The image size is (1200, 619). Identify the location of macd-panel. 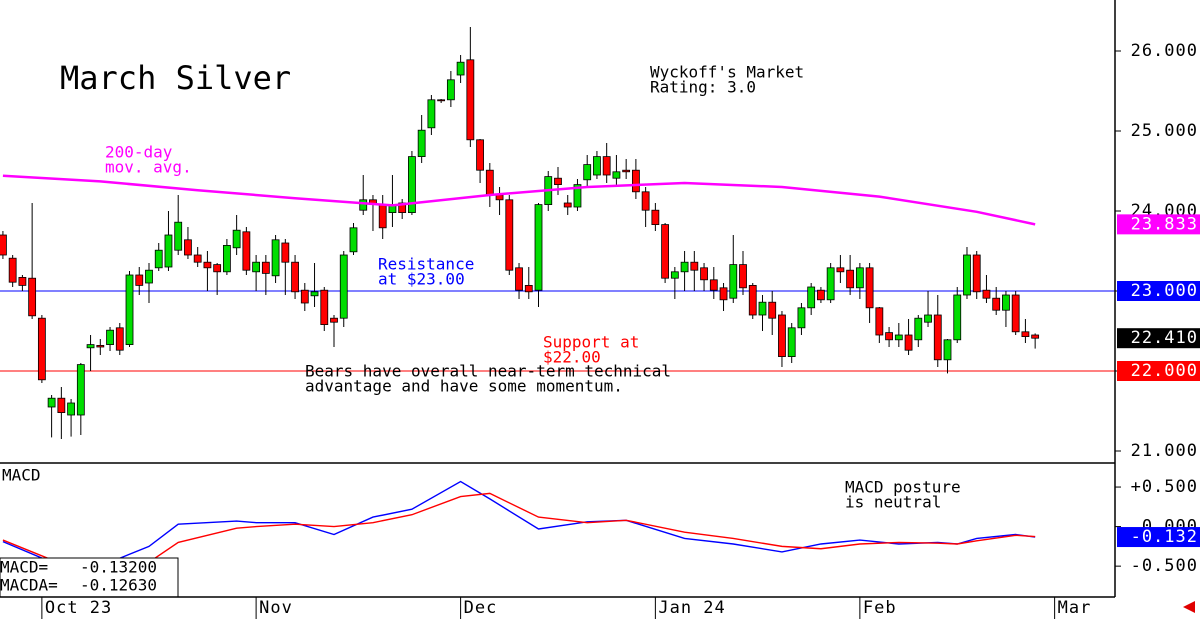
(519, 525).